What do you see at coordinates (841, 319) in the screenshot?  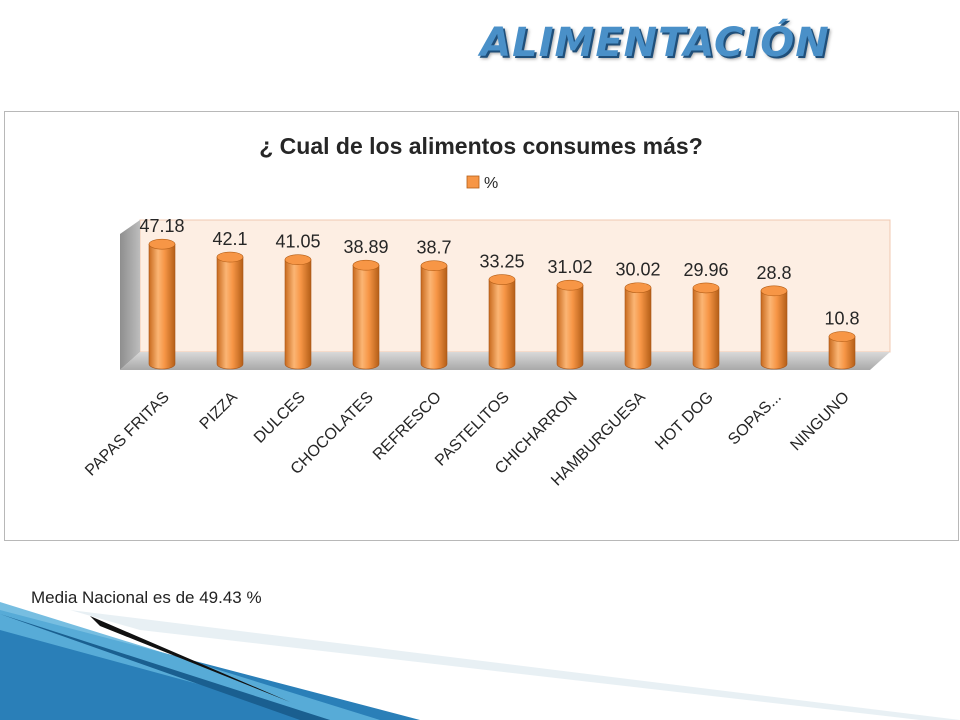 I see `data-label: 10.8` at bounding box center [841, 319].